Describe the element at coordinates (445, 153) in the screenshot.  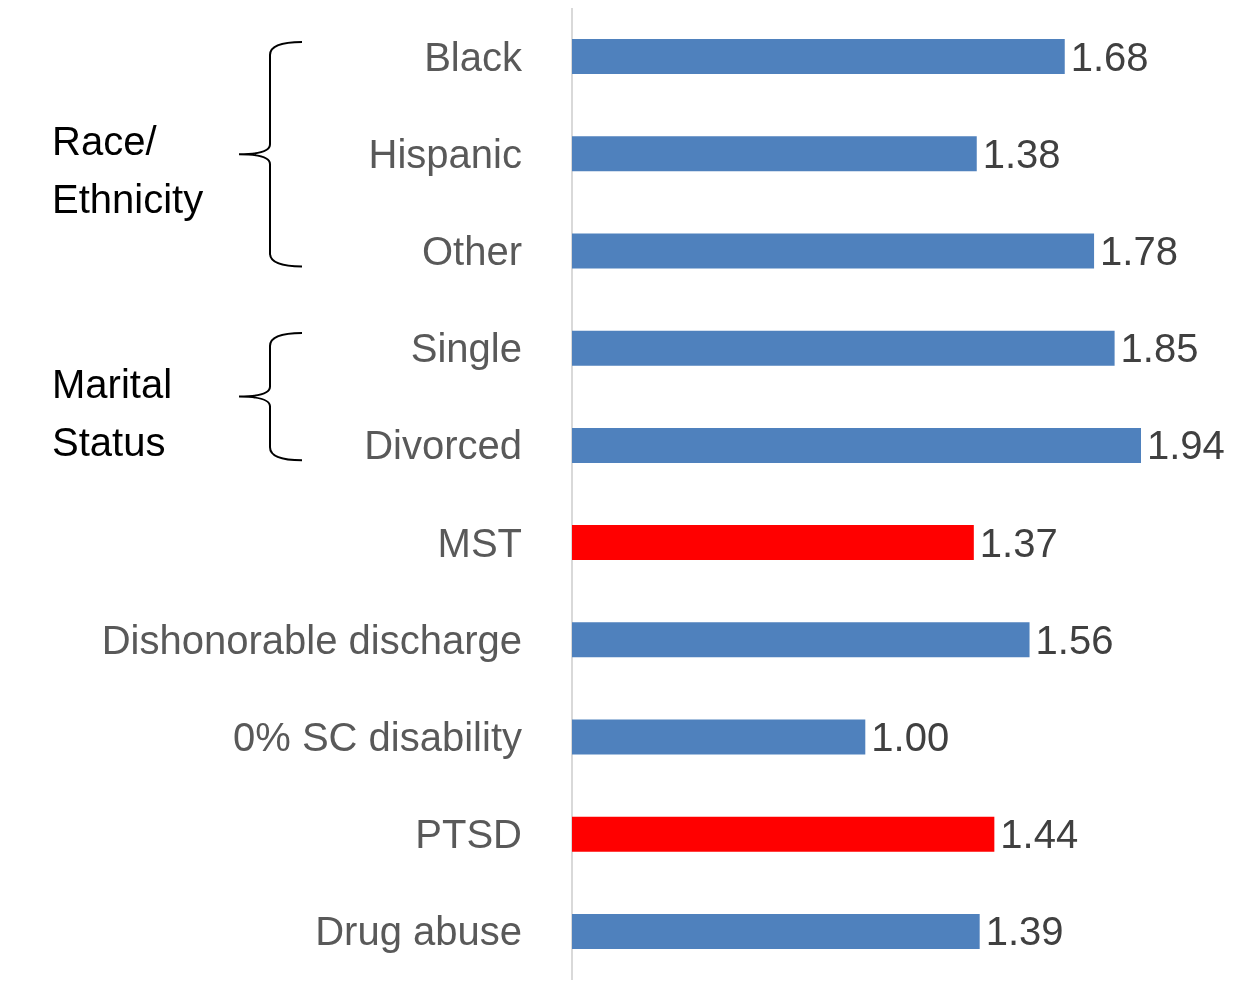
I see `y-tick-label: Hispanic` at that location.